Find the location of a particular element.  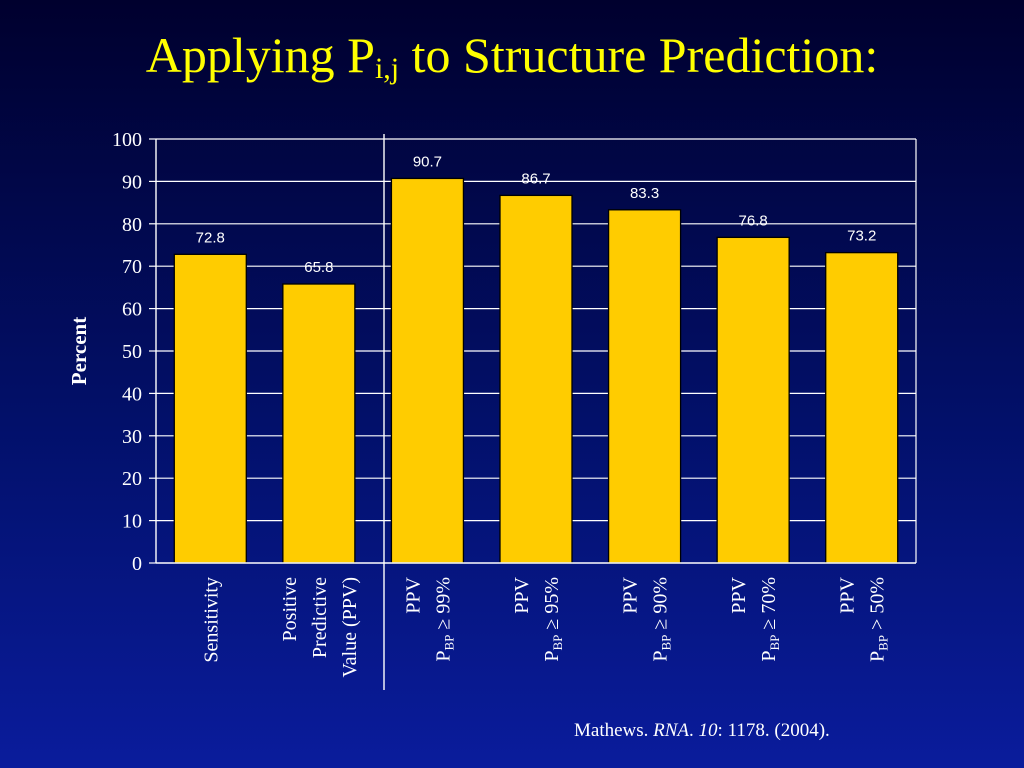

x-category-line-3-2: PBP ≥ 99% is located at coordinates (444, 619).